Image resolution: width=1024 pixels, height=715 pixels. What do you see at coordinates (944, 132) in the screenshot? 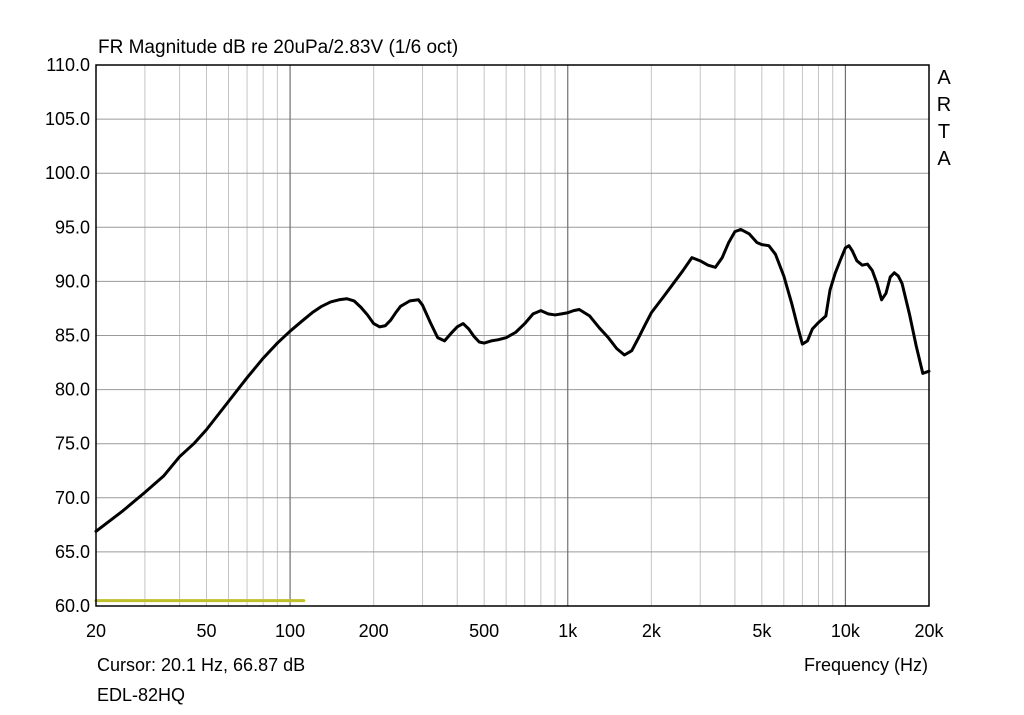
I see `brand-letter: T` at bounding box center [944, 132].